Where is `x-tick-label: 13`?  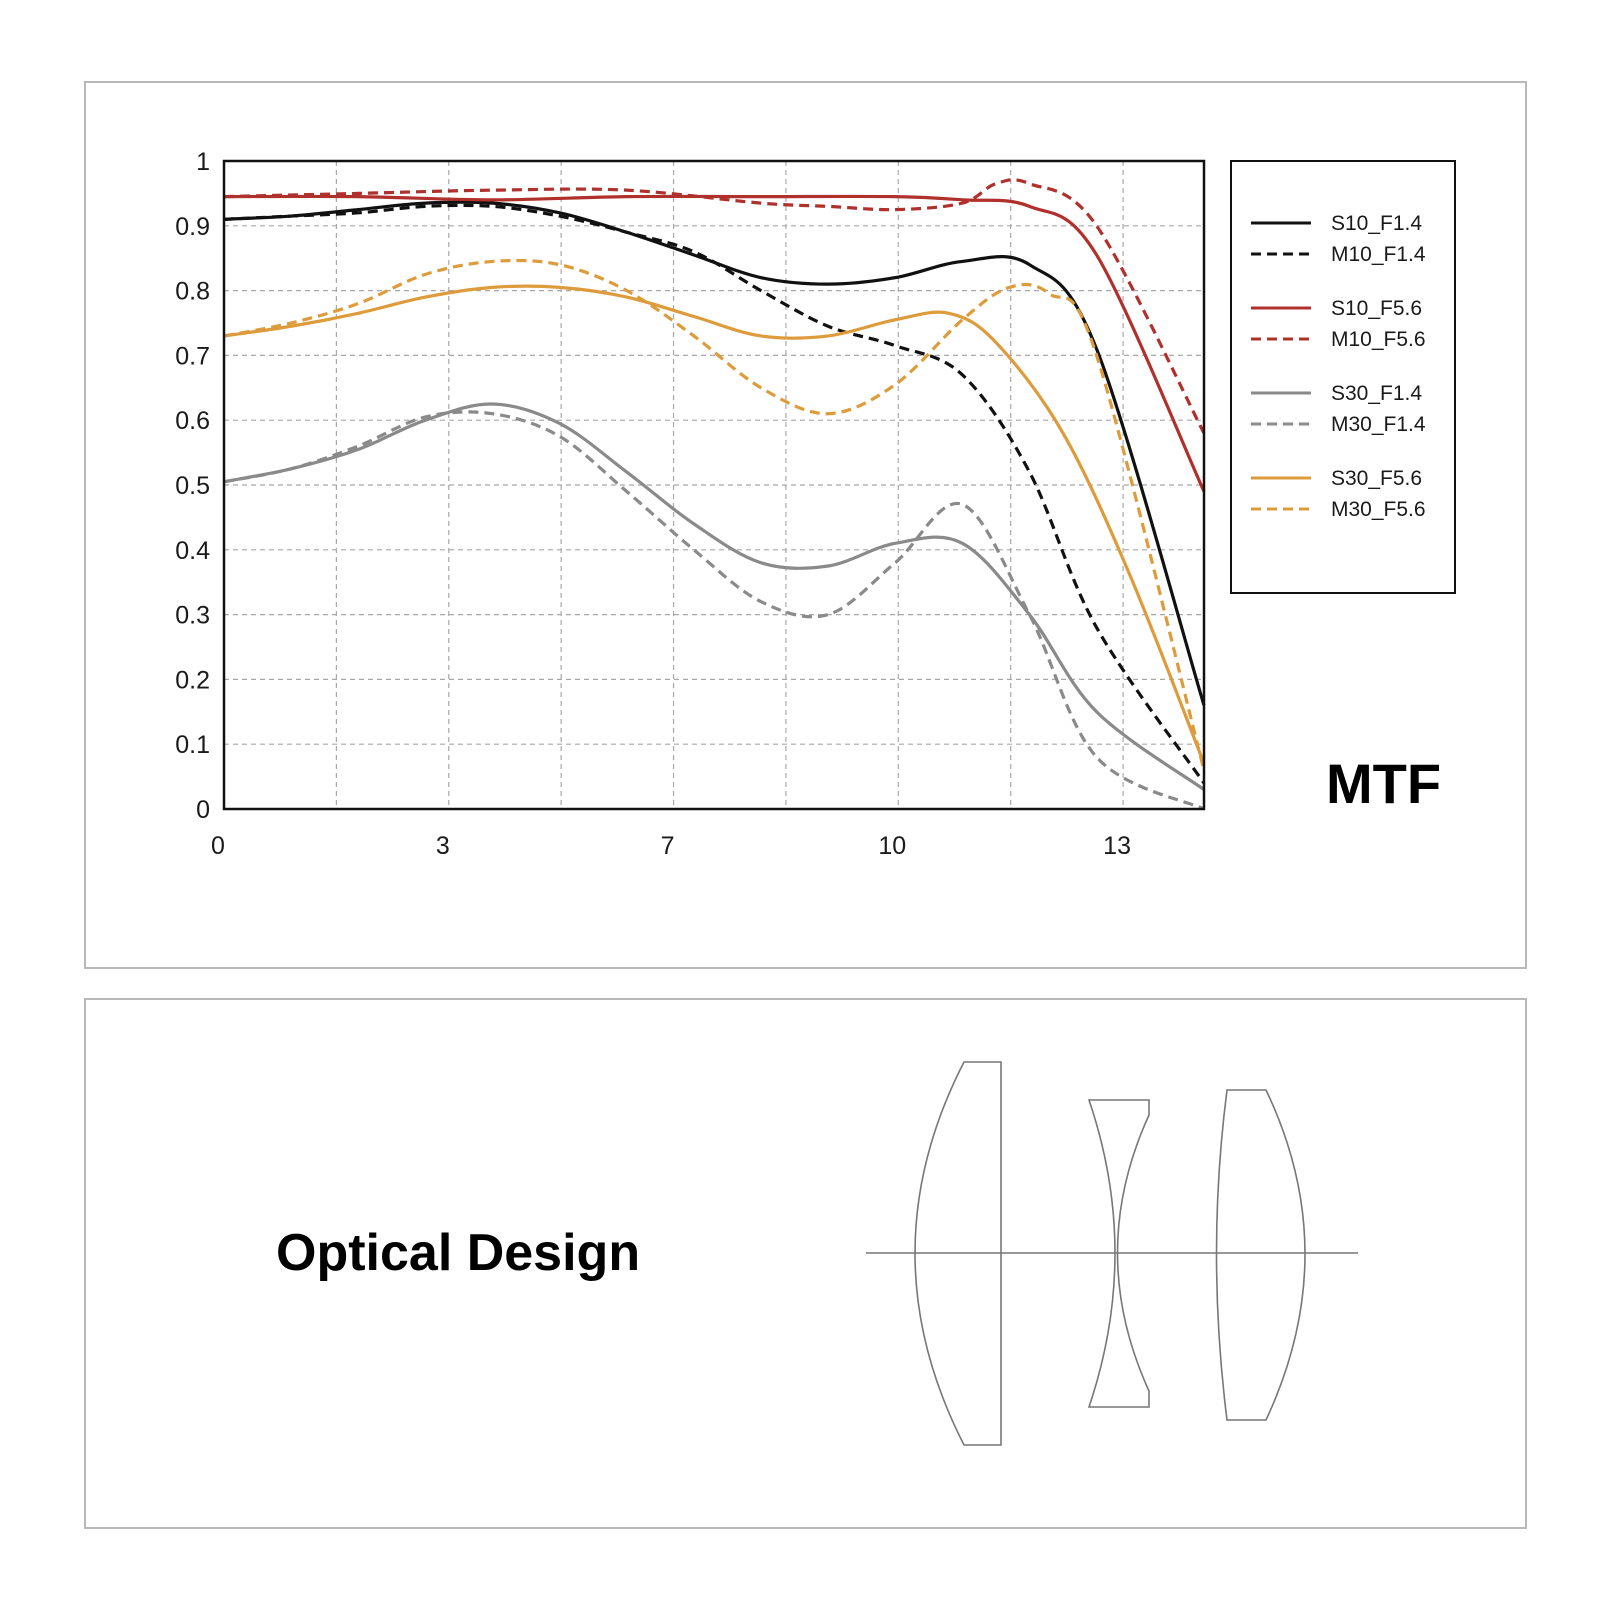 x-tick-label: 13 is located at coordinates (1117, 846).